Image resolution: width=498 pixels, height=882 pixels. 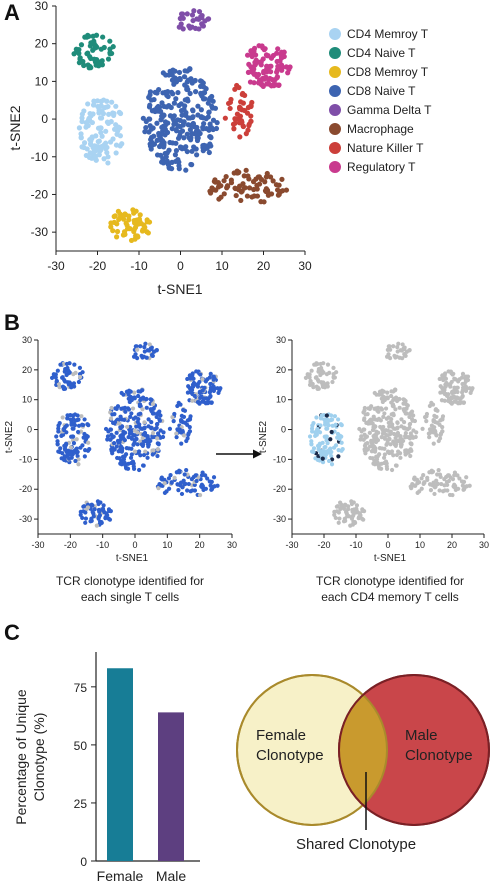 I want to click on x-tick-label: -10, so click(x=355, y=545).